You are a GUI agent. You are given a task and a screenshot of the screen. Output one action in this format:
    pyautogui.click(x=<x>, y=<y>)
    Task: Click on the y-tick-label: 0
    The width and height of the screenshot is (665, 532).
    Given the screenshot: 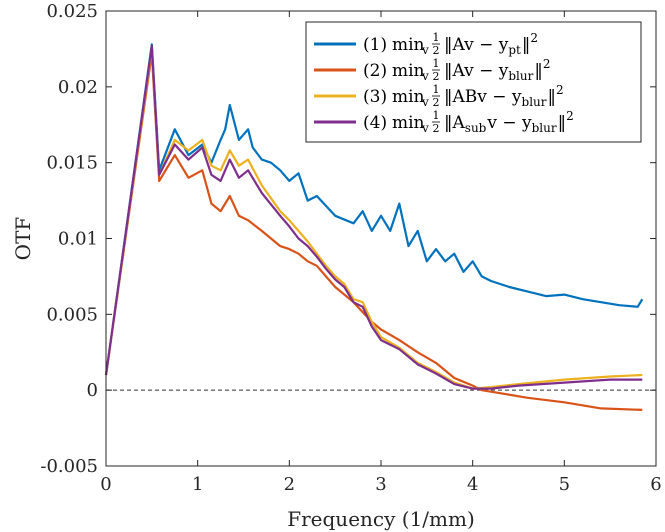 What is the action you would take?
    pyautogui.click(x=92, y=390)
    